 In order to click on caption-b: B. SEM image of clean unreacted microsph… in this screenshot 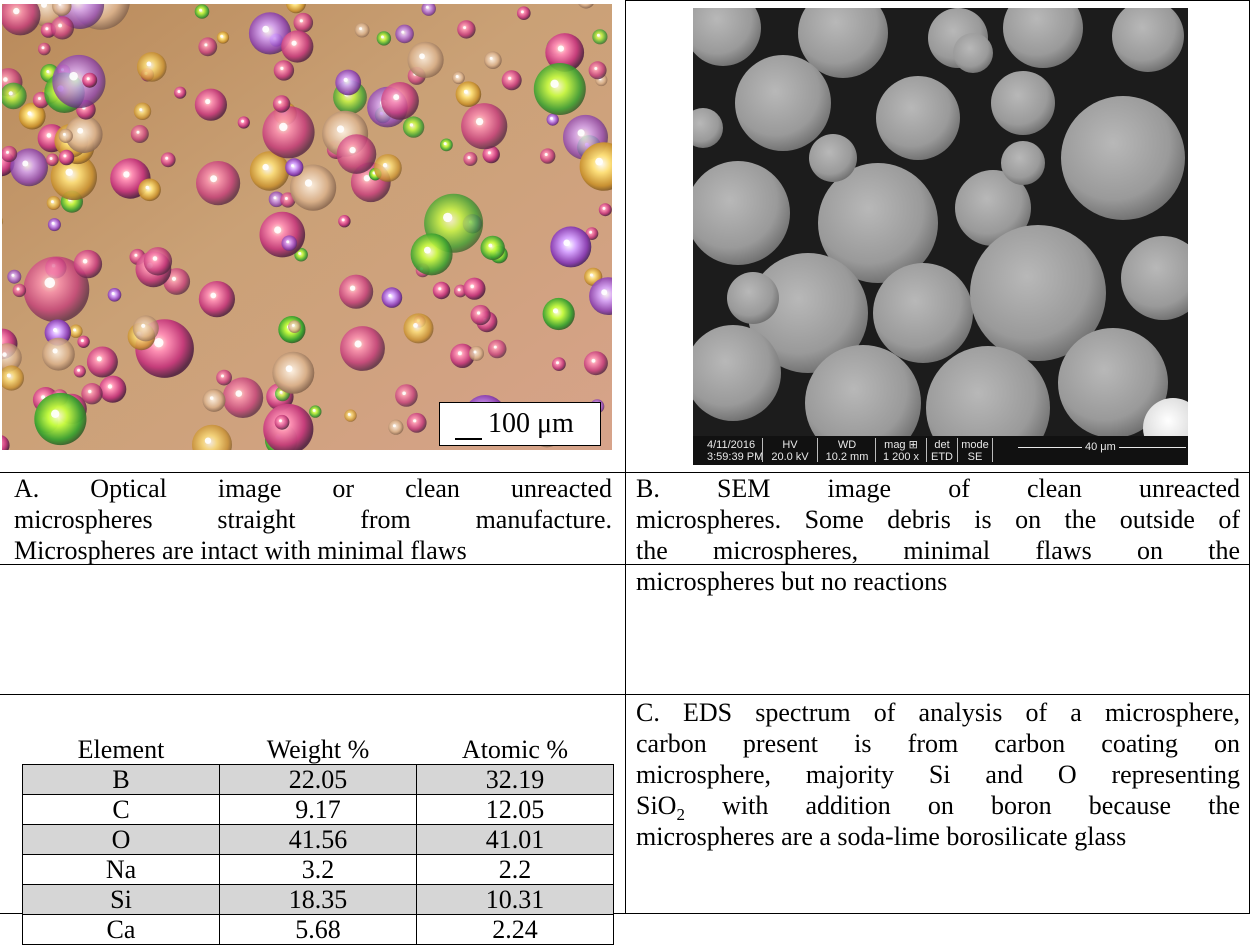, I will do `click(938, 535)`.